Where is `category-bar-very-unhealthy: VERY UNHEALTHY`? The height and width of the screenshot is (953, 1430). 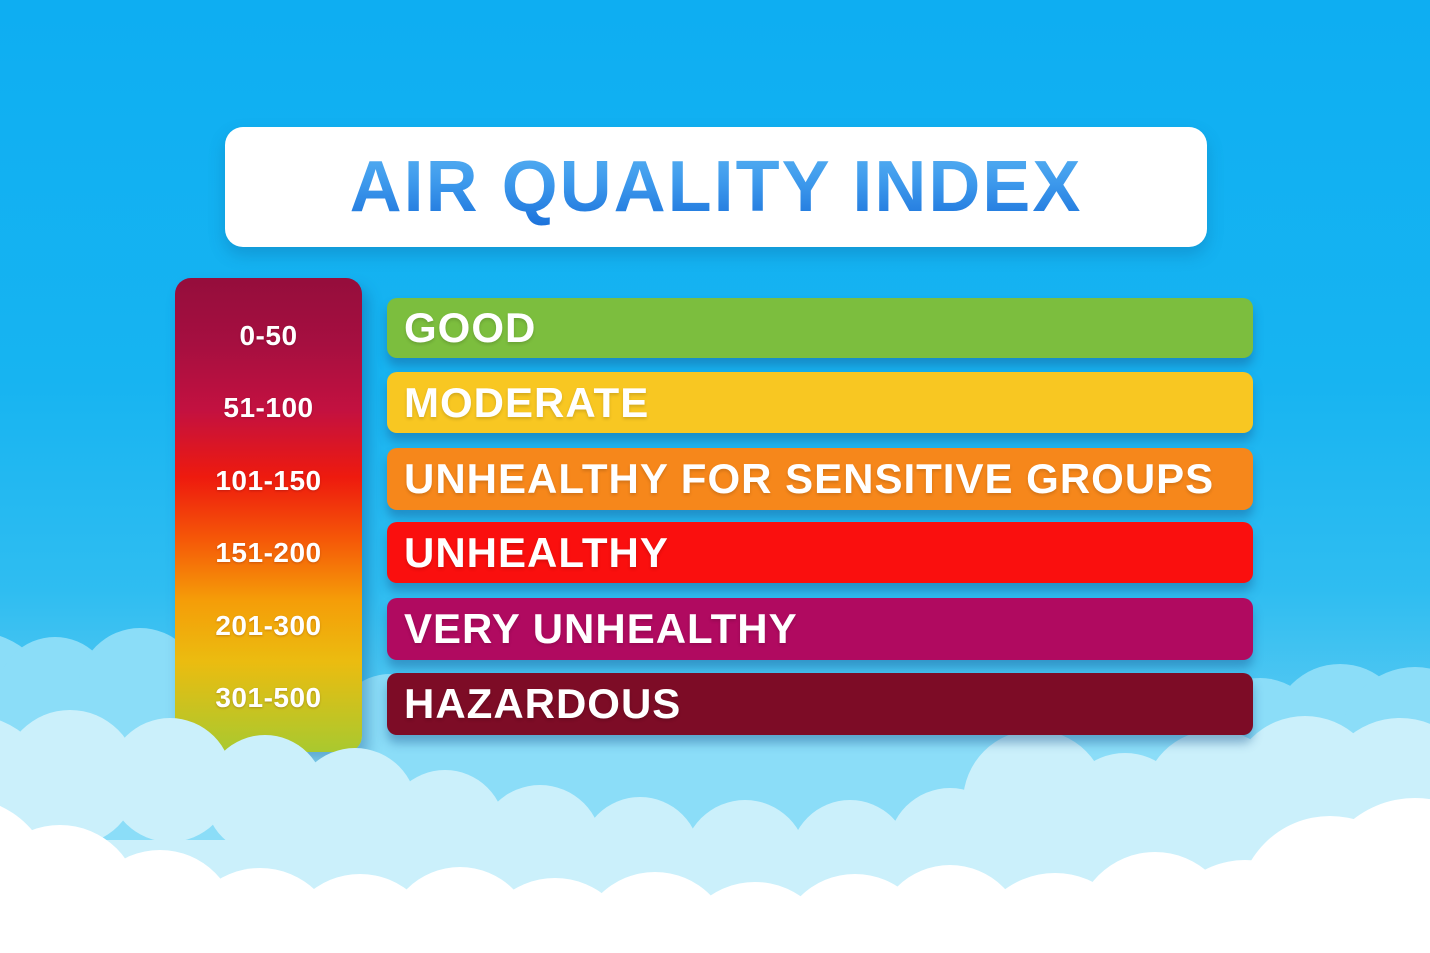
category-bar-very-unhealthy: VERY UNHEALTHY is located at coordinates (820, 629).